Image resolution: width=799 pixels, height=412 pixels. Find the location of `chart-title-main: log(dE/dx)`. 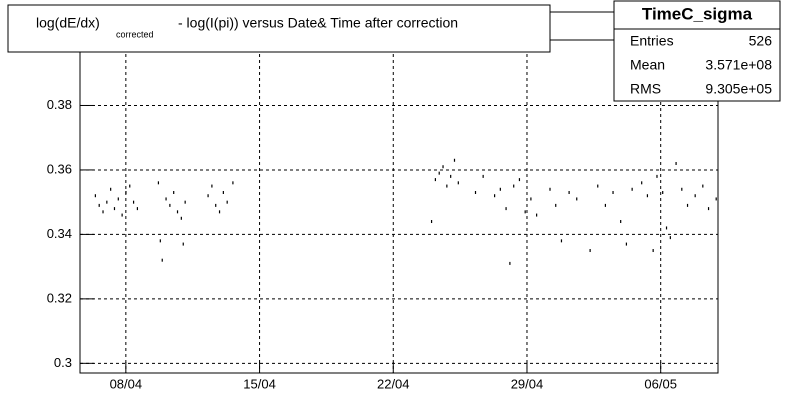

chart-title-main: log(dE/dx) is located at coordinates (68, 23).